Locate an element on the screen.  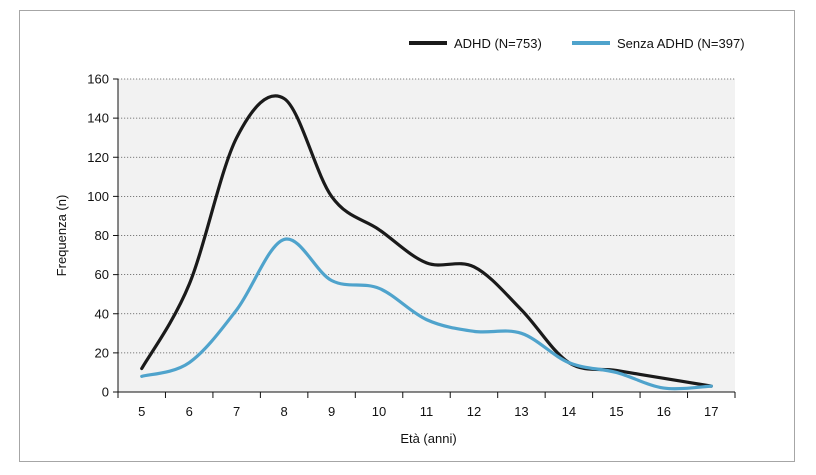
x-axis-ticks: 5 6 7 8 9 10 11 12 13 14 15 16 17 is located at coordinates (426, 405).